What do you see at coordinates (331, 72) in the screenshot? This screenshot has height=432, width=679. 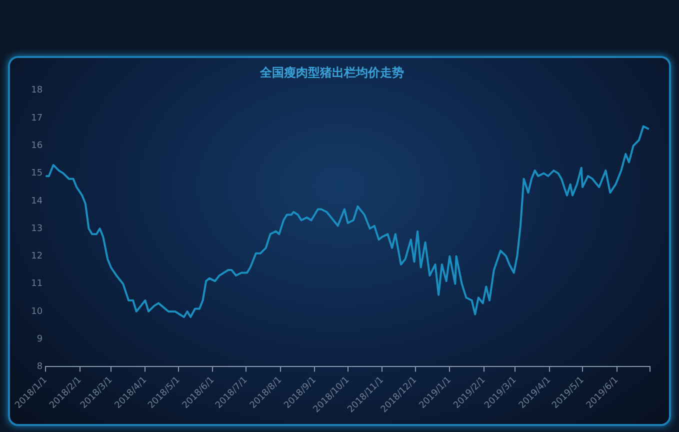 I see `chart-title: 全国瘦肉型猪出栏均价走势` at bounding box center [331, 72].